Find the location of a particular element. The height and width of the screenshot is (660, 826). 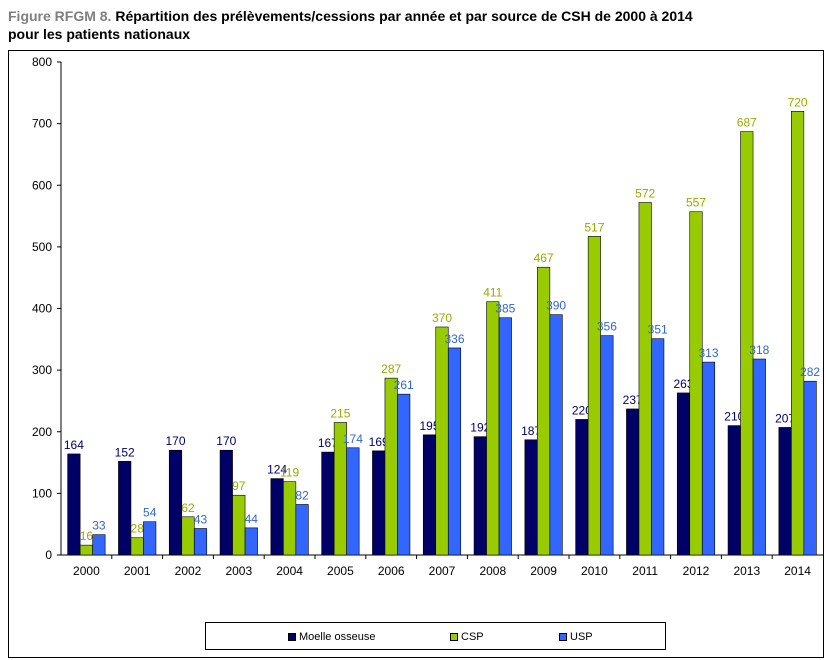

bar-moelle-osseuse-2014 is located at coordinates (785, 491).